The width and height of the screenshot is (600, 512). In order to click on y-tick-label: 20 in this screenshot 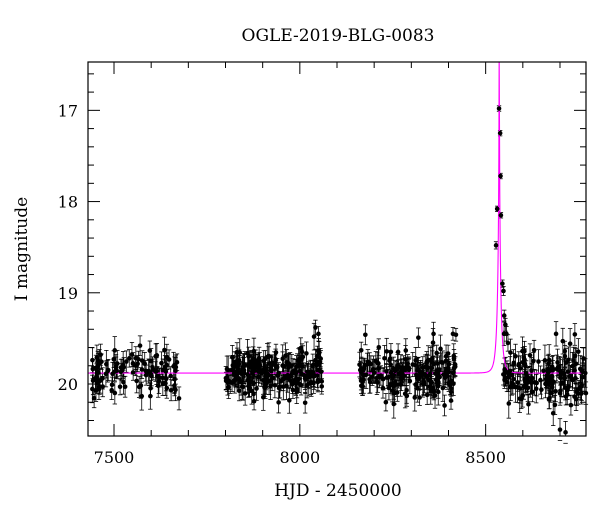, I will do `click(68, 384)`.